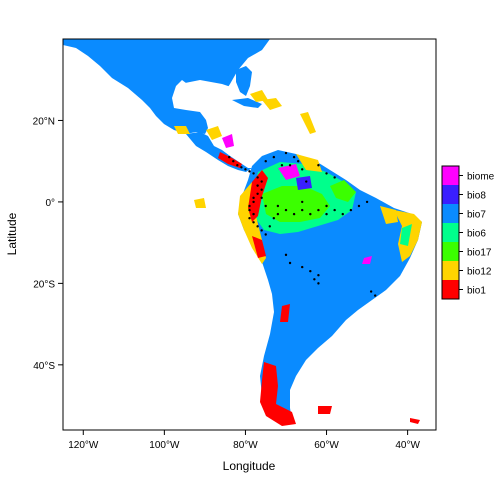 This screenshot has height=504, width=504. I want to click on central-america, so click(219, 152).